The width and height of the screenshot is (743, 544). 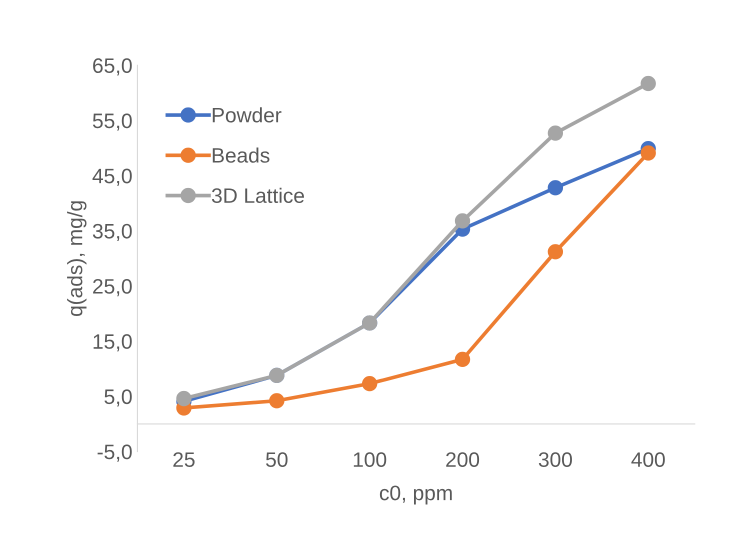 I want to click on legend-label: 3D Lattice, so click(x=258, y=196).